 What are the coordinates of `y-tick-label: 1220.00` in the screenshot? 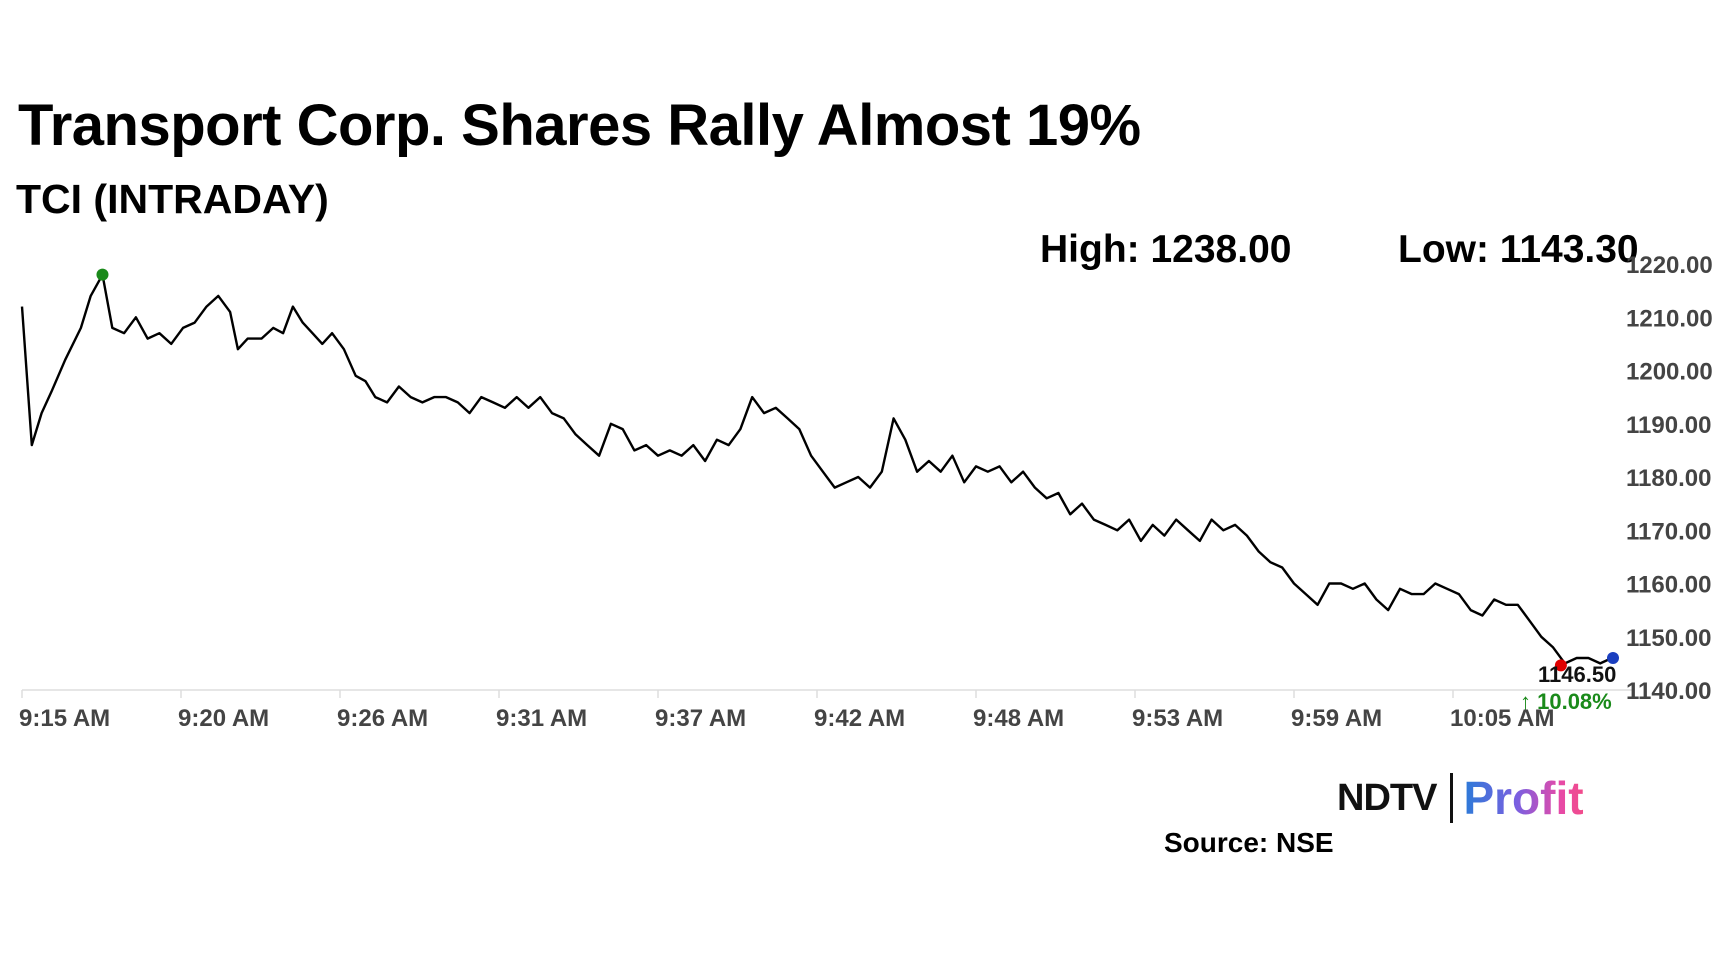 It's located at (1669, 265).